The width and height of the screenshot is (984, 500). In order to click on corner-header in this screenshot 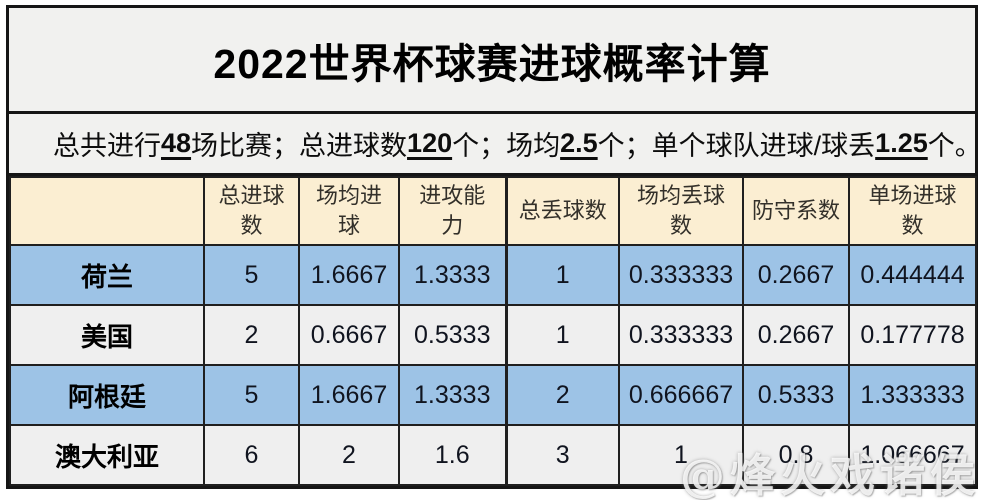, I will do `click(107, 211)`.